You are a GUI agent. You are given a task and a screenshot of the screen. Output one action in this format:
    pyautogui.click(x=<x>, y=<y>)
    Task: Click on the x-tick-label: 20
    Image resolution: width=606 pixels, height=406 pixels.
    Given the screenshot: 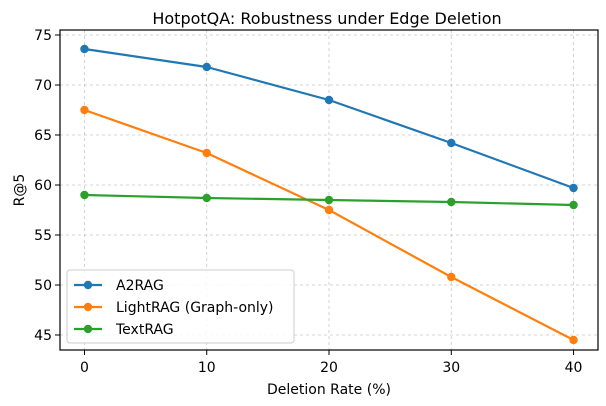 What is the action you would take?
    pyautogui.click(x=329, y=368)
    